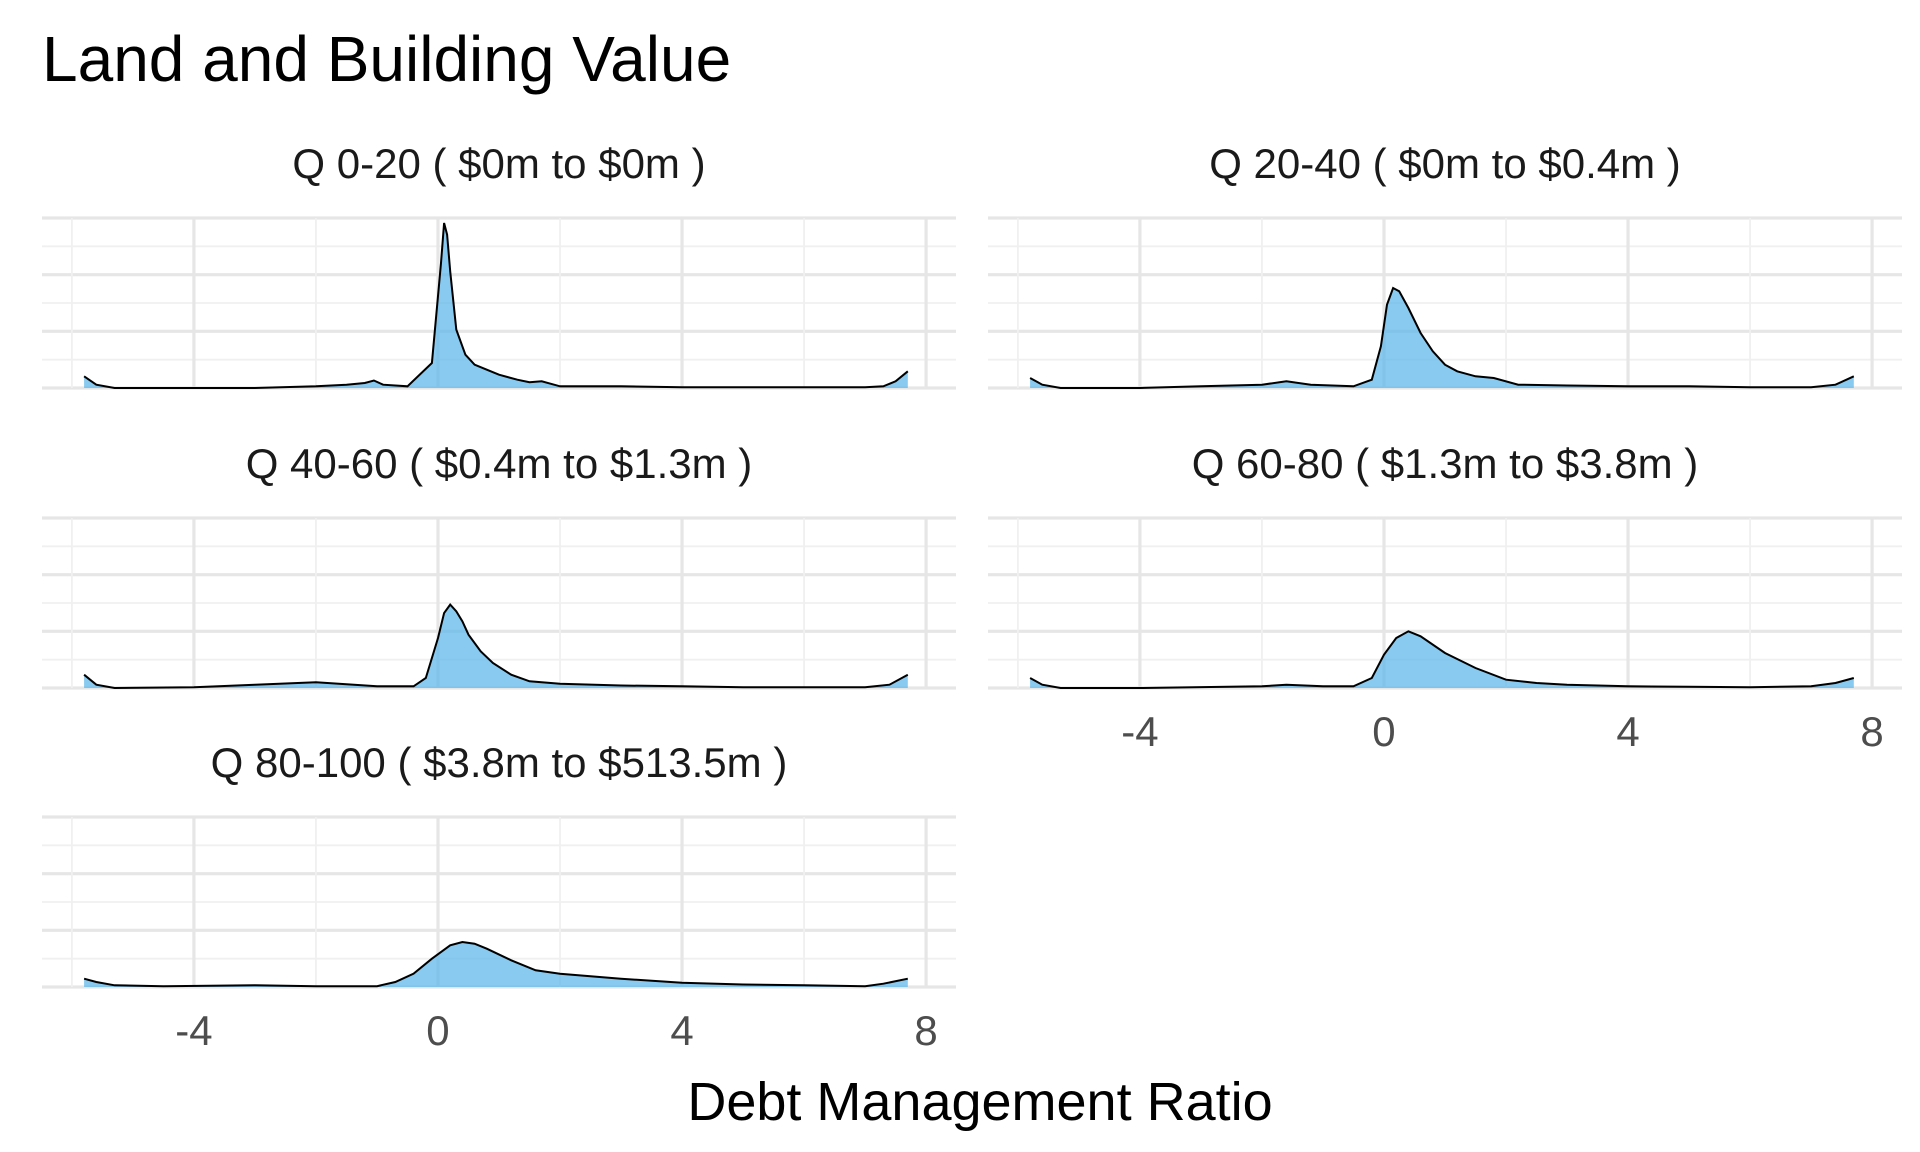 This screenshot has height=1152, width=1920. Describe the element at coordinates (499, 896) in the screenshot. I see `facet-panel: Q 80-100 ( $3.8m to $513.5m ) -4 0 4 8` at that location.